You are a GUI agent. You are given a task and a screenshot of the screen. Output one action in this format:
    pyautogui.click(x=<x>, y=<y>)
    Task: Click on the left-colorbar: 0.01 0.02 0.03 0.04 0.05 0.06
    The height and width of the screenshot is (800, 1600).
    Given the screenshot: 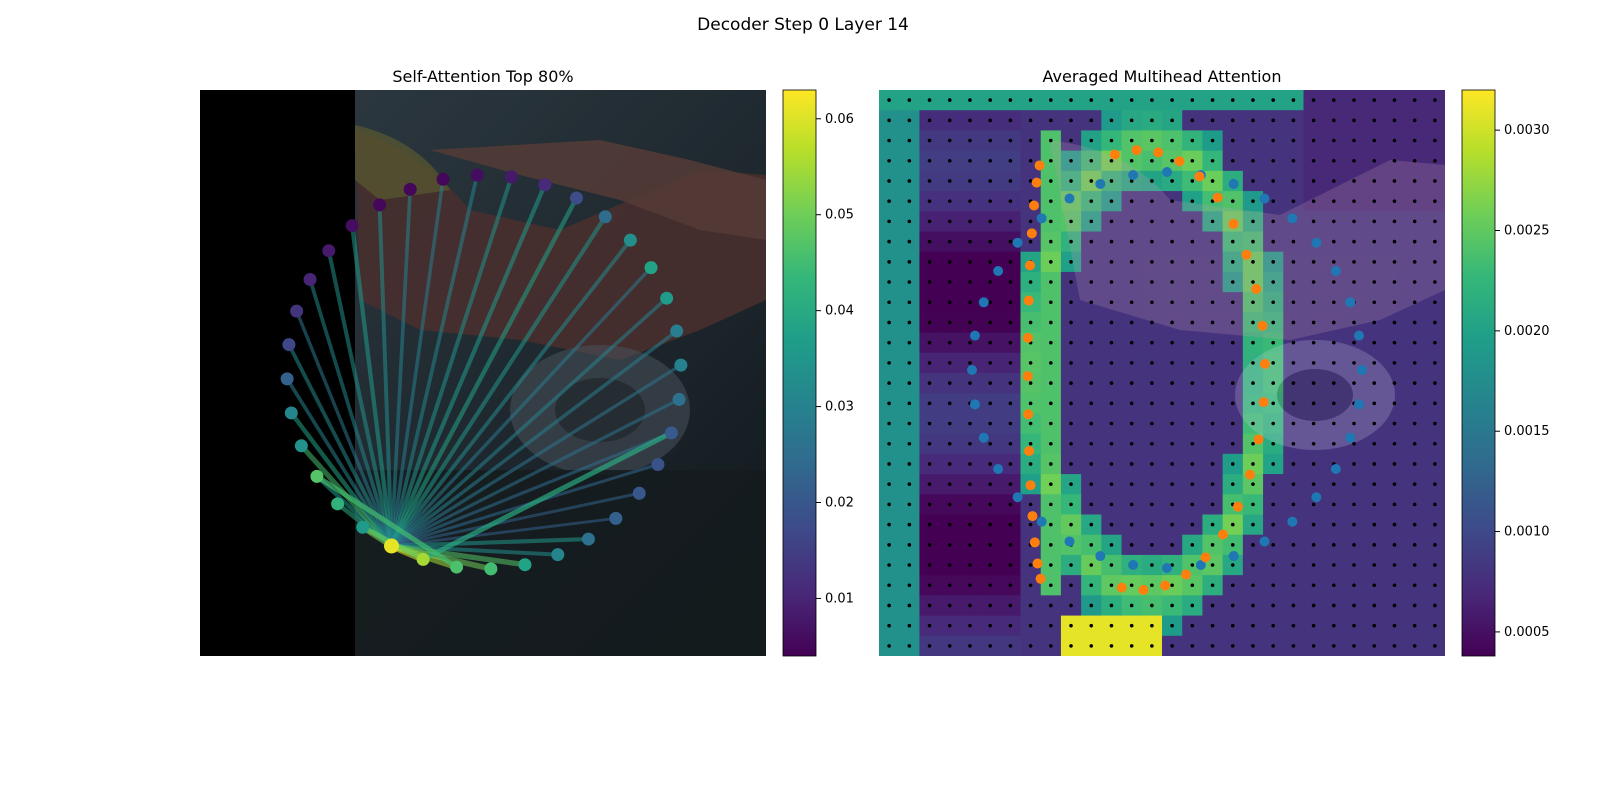 What is the action you would take?
    pyautogui.click(x=818, y=373)
    